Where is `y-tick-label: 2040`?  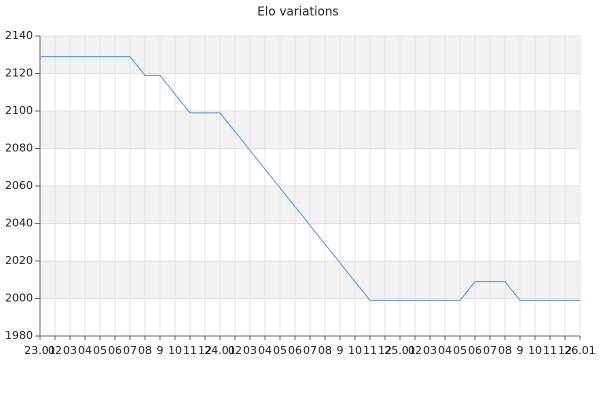
y-tick-label: 2040 is located at coordinates (19, 223).